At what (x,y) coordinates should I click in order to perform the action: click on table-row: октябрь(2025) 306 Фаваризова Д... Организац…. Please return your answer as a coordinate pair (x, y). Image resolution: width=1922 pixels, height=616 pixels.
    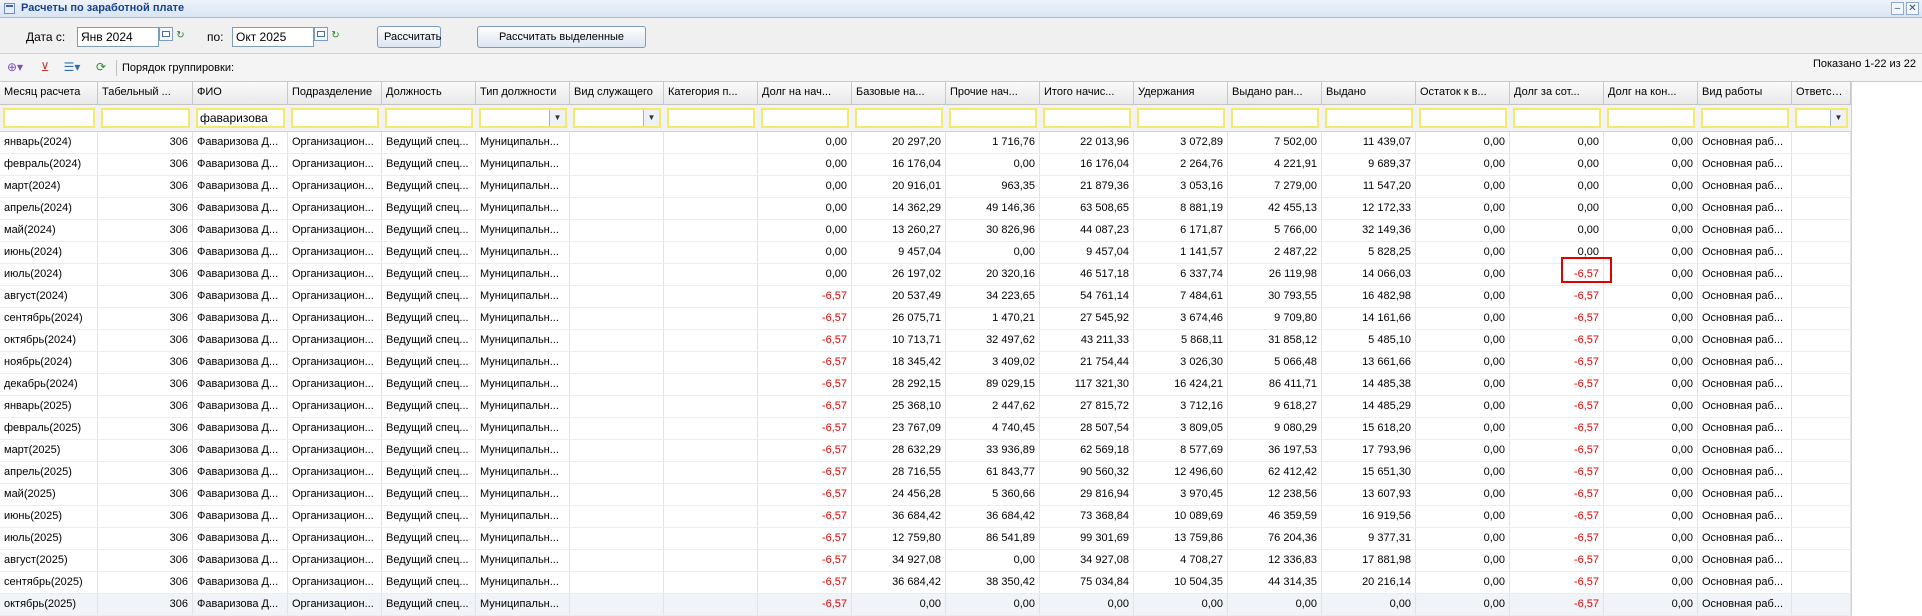
    Looking at the image, I should click on (925, 605).